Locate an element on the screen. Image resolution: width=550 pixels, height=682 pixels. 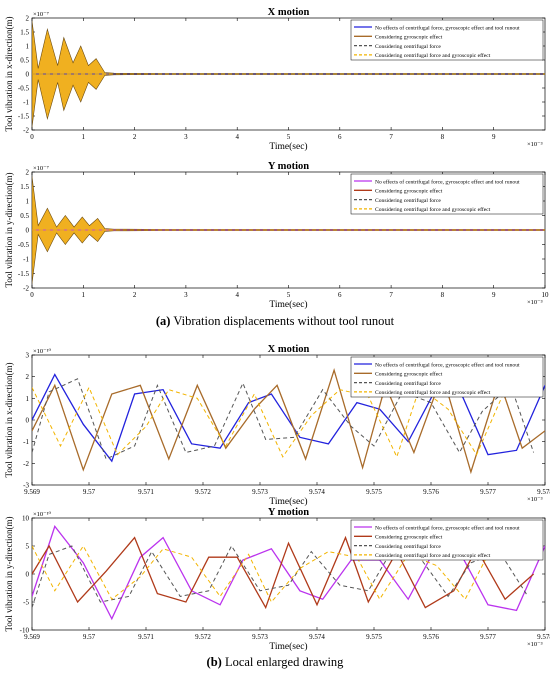
caption-a-label: (a) is located at coordinates (163, 321).